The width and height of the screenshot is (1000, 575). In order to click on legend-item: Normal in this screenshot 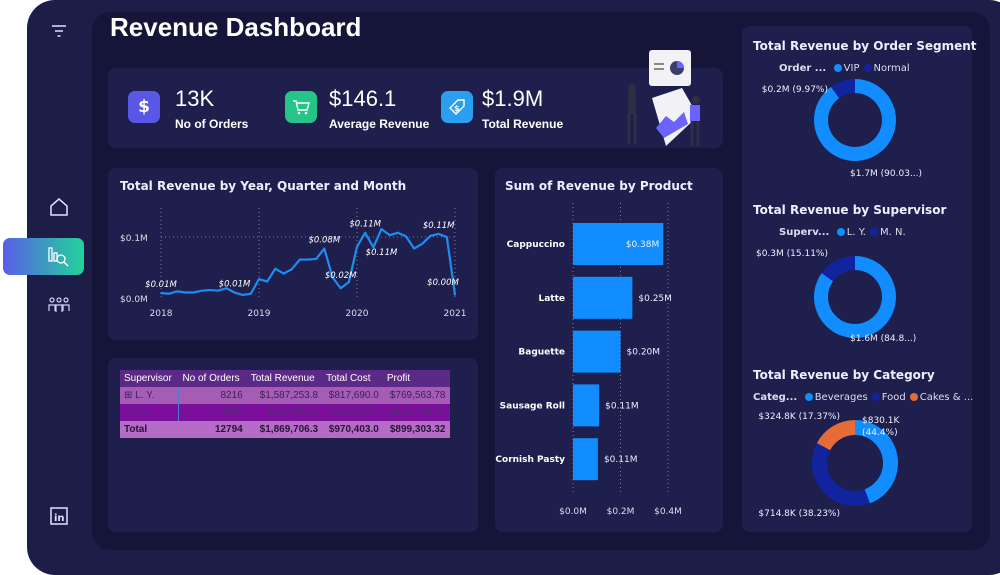, I will do `click(885, 68)`.